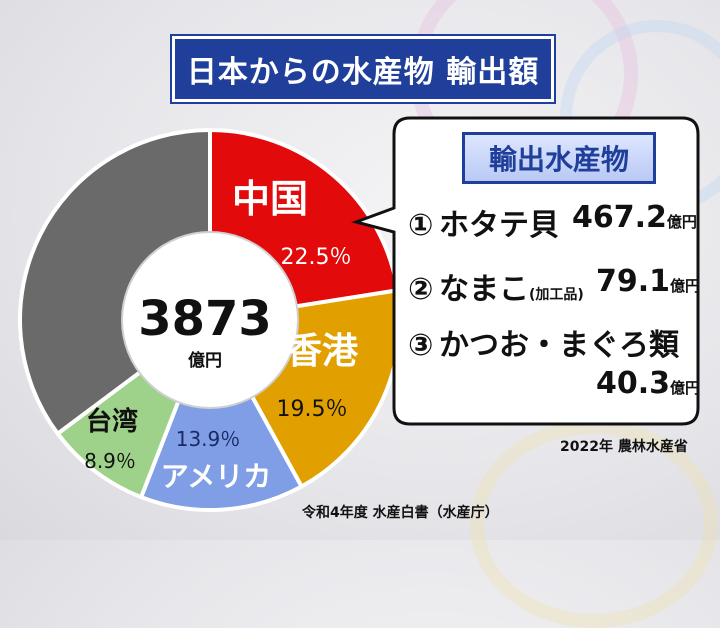 The height and width of the screenshot is (628, 720). What do you see at coordinates (208, 439) in the screenshot?
I see `slice-value-usa: 13.9％` at bounding box center [208, 439].